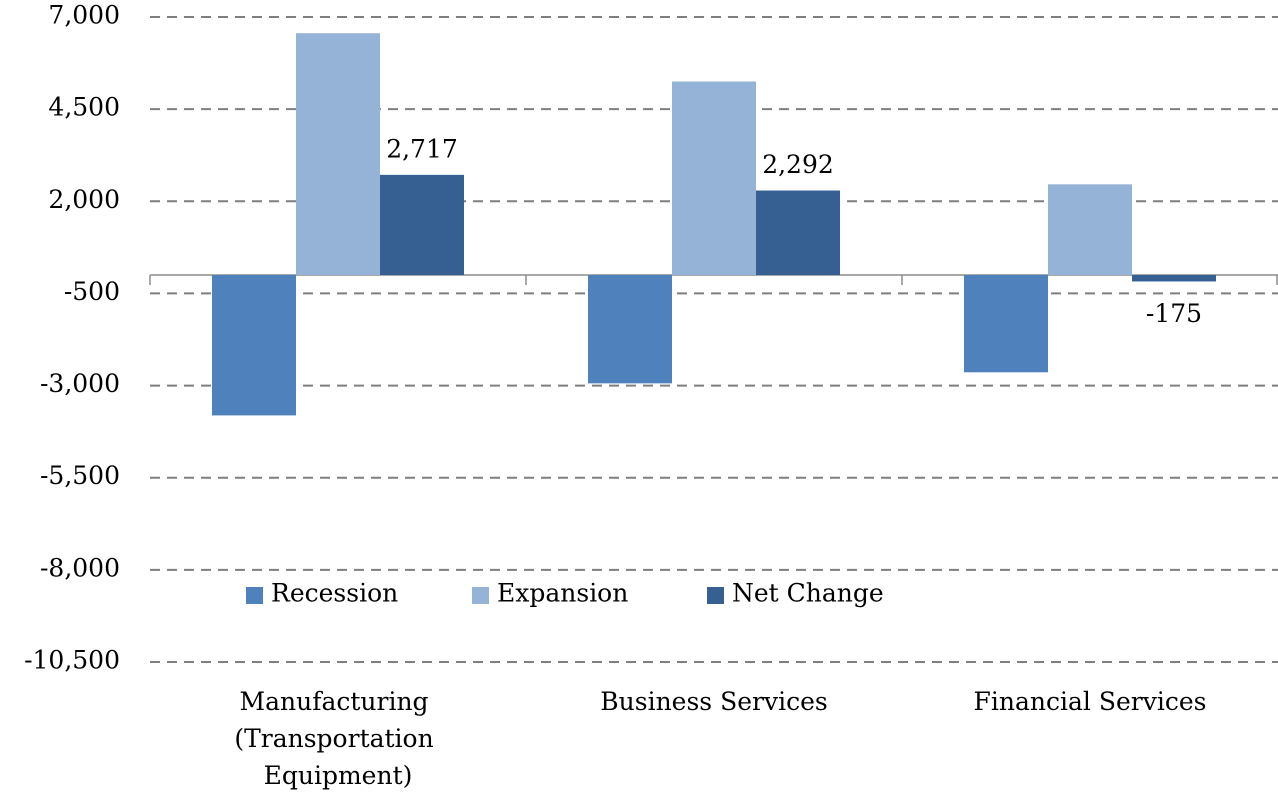 This screenshot has width=1278, height=792. I want to click on y-tick-label: -10,500, so click(72, 660).